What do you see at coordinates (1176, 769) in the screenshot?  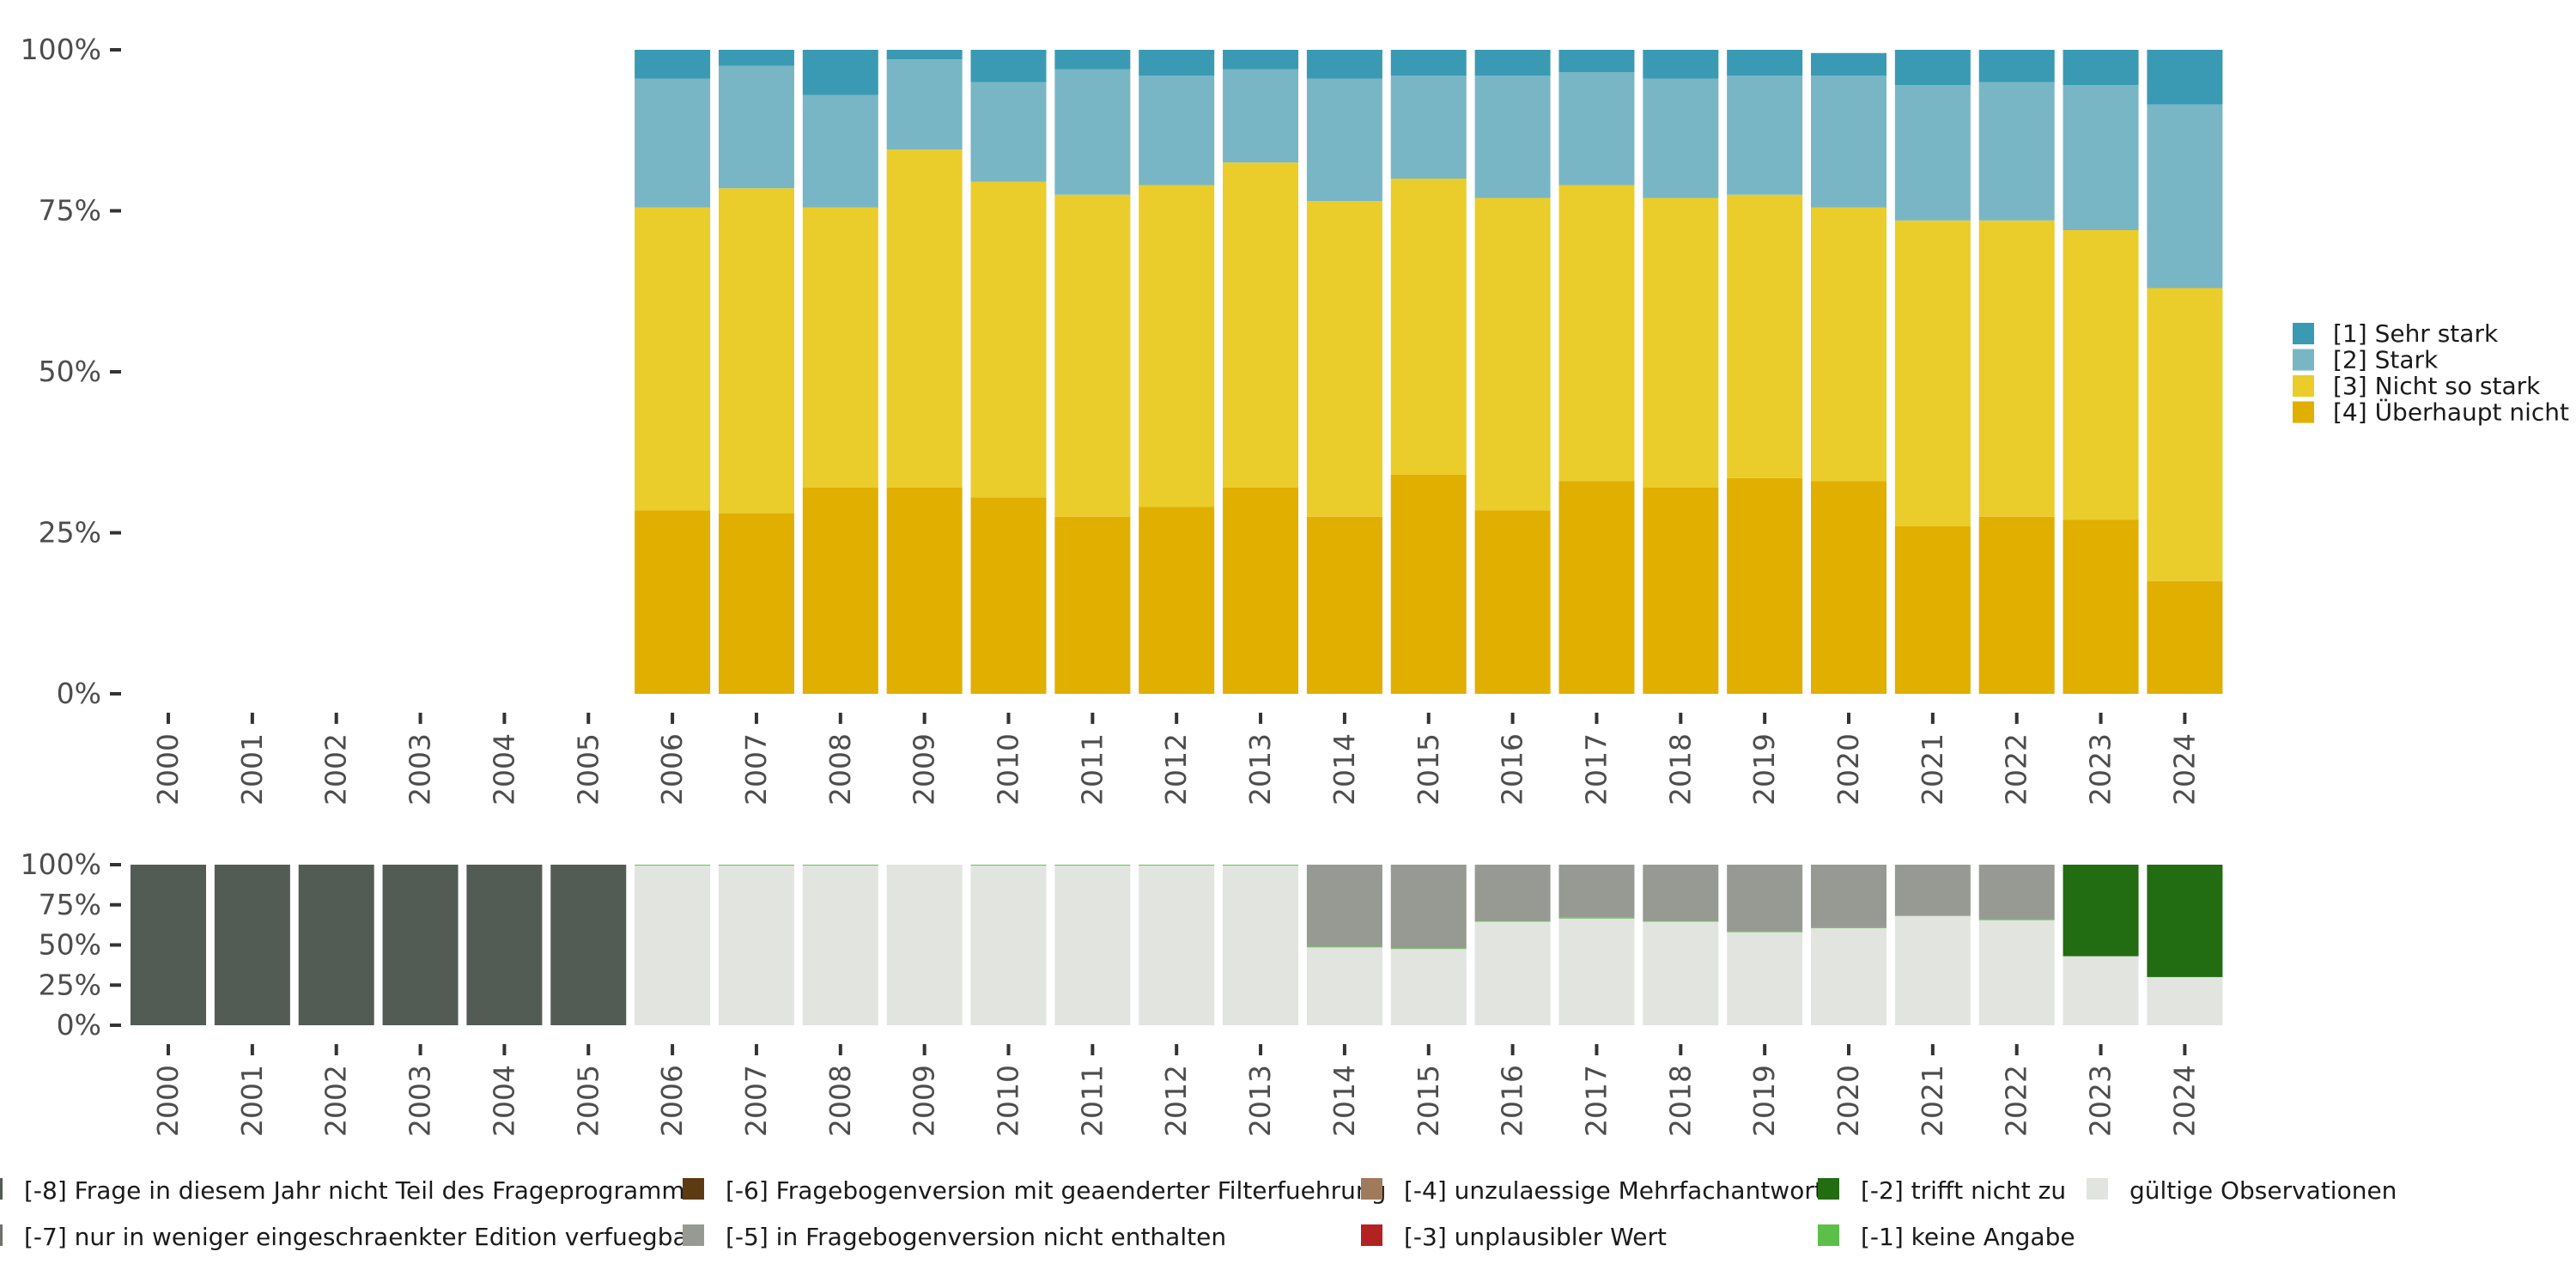 I see `x-tick-label: 2012` at bounding box center [1176, 769].